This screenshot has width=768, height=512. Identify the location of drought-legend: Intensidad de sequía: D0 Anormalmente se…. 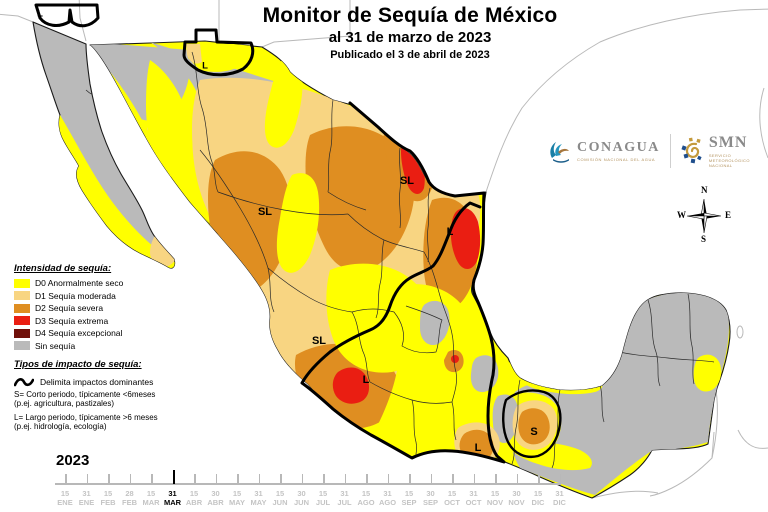
(99, 348).